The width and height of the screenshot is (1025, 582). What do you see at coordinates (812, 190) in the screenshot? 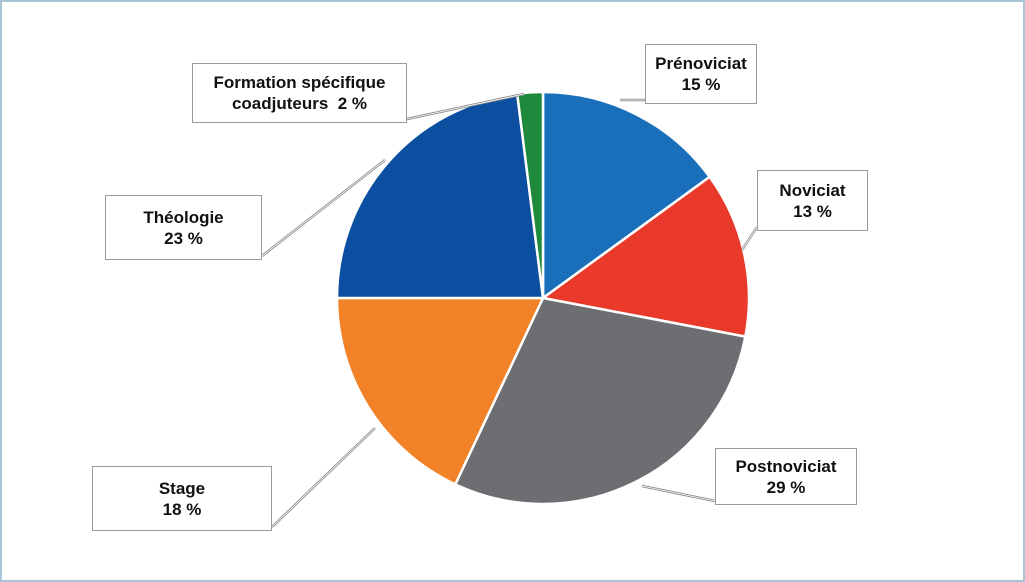
I see `category-name: Noviciat` at bounding box center [812, 190].